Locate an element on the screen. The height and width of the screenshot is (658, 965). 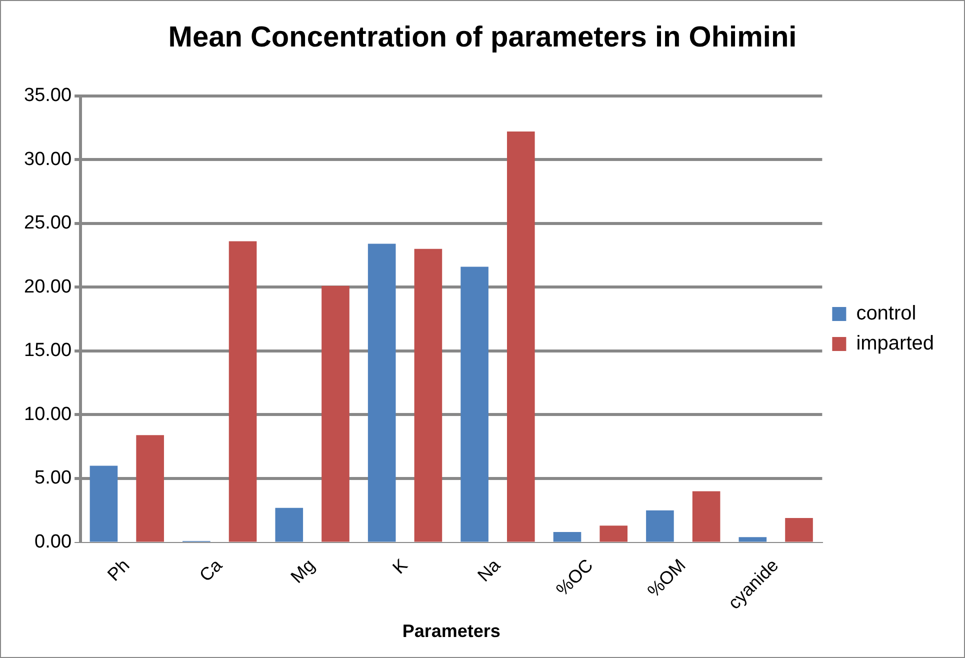
y-tick-label: 25.00 is located at coordinates (48, 223).